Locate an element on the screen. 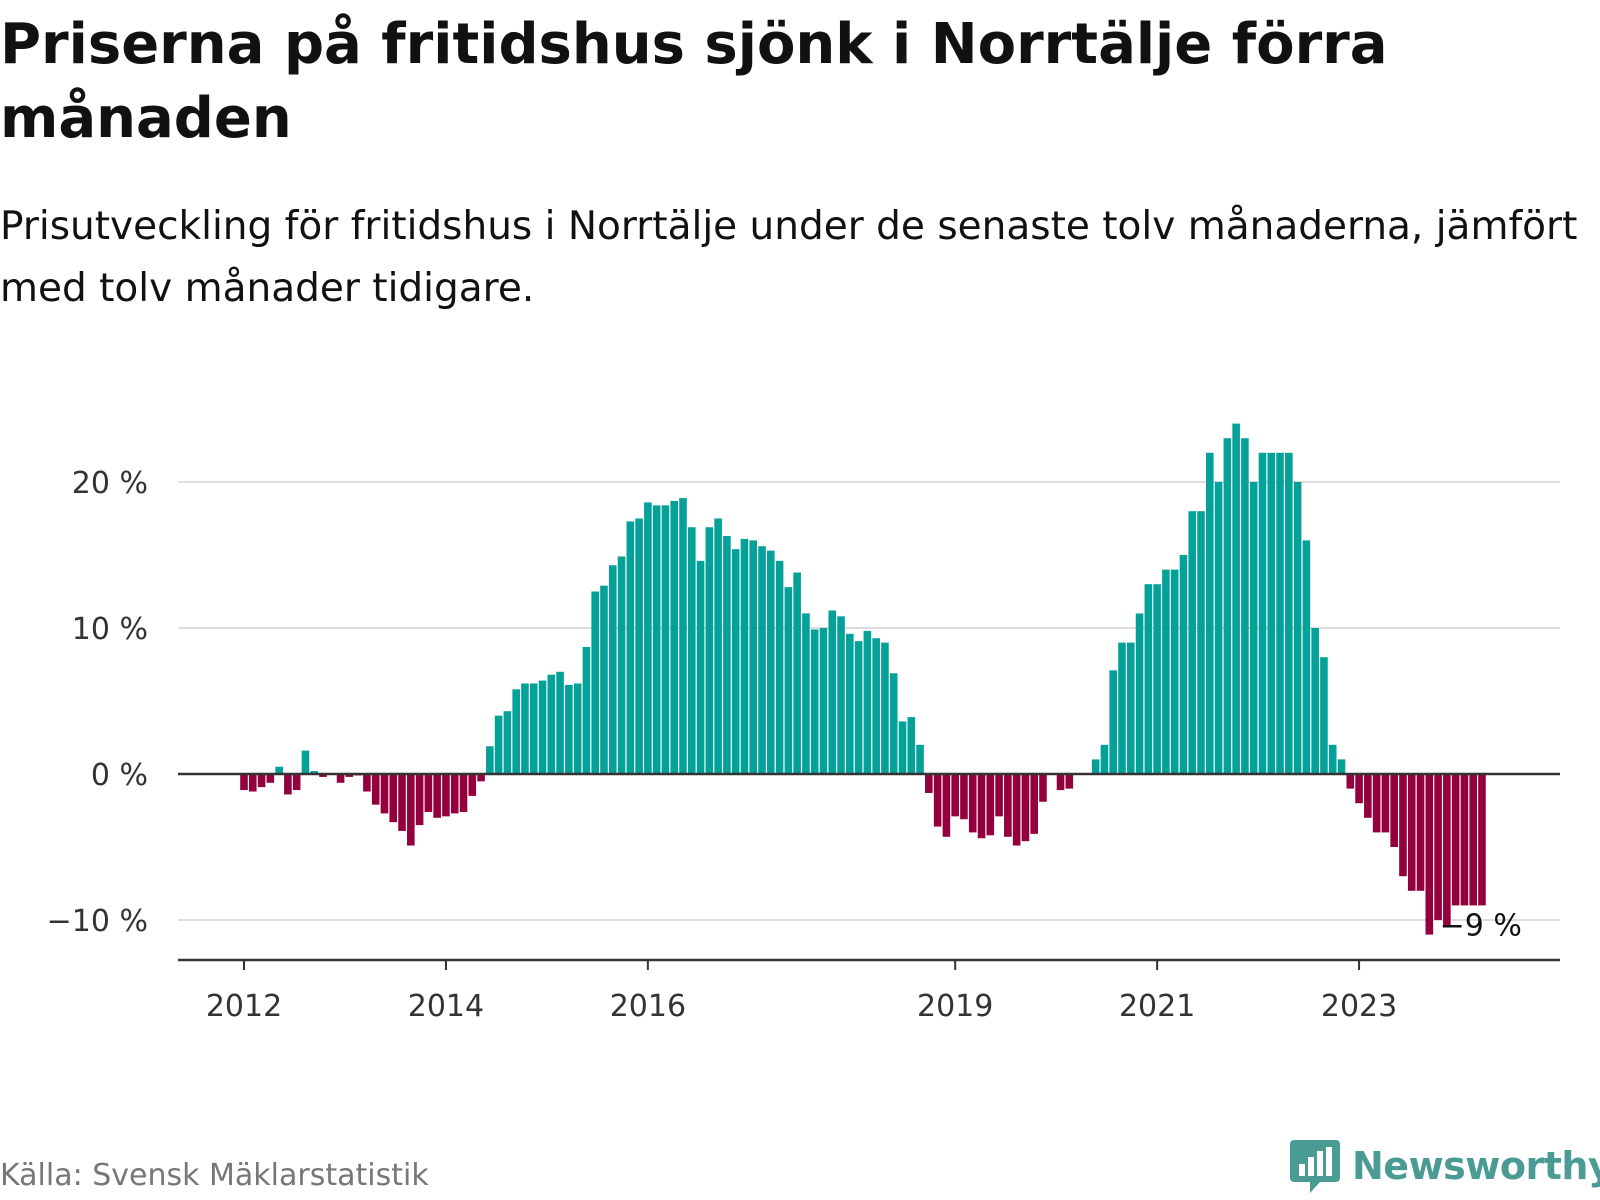  newsworthy-logo-icon is located at coordinates (1315, 1166).